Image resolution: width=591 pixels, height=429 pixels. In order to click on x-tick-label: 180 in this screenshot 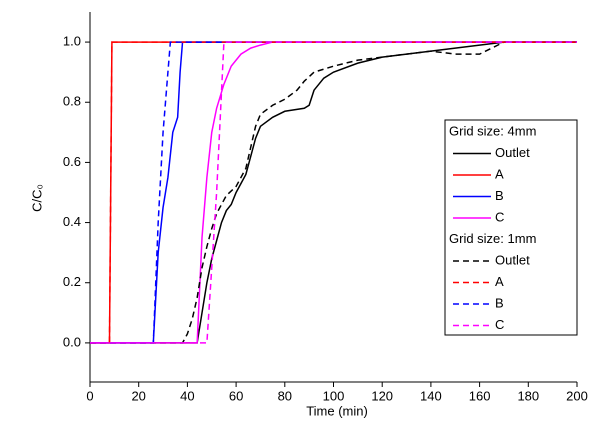, I will do `click(528, 395)`.